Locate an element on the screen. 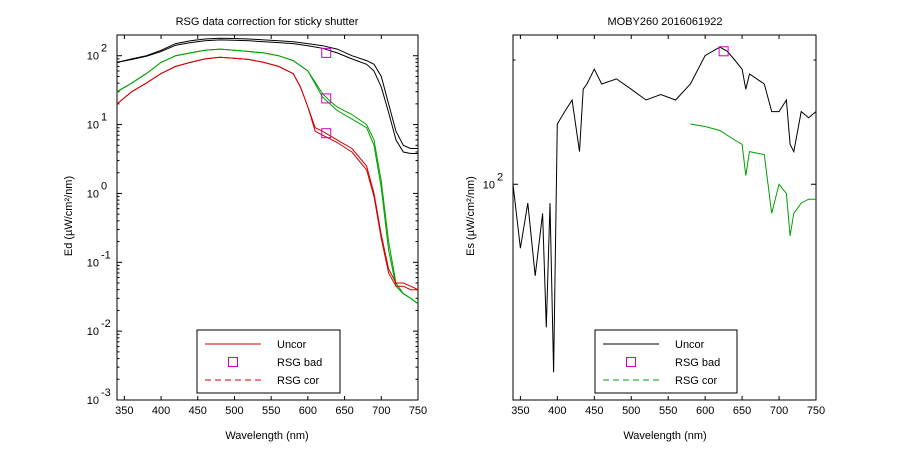 The width and height of the screenshot is (900, 450). chart-title: RSG data correction for sticky shutter is located at coordinates (267, 22).